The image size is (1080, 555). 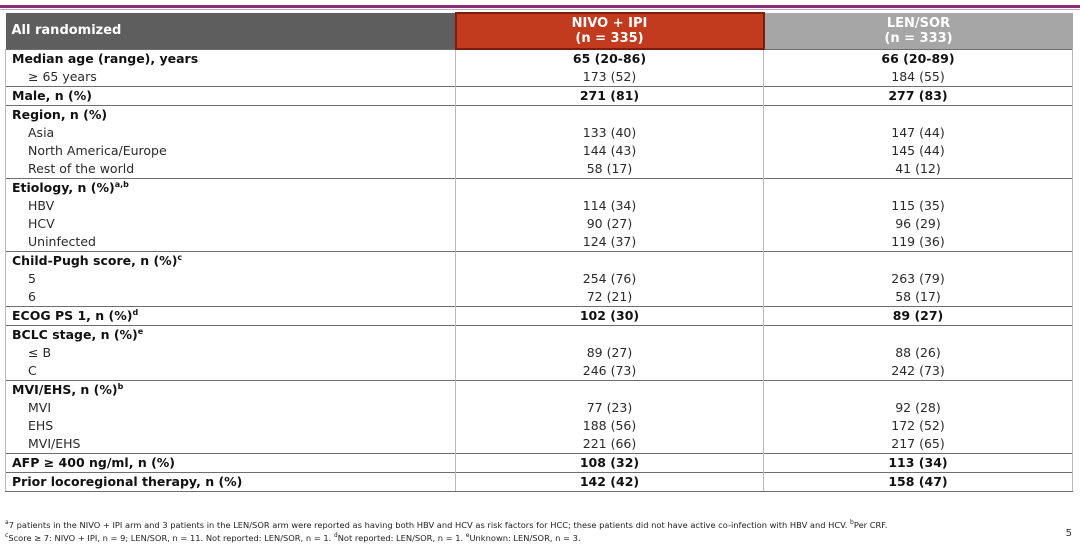 I want to click on nivo-ipi-value: 124 (37), so click(x=609, y=242).